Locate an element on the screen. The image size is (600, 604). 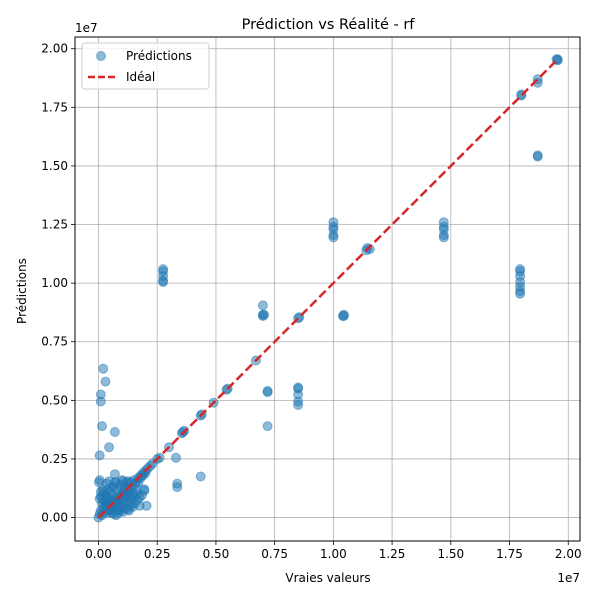
x-tick-label: 0.50 is located at coordinates (216, 554).